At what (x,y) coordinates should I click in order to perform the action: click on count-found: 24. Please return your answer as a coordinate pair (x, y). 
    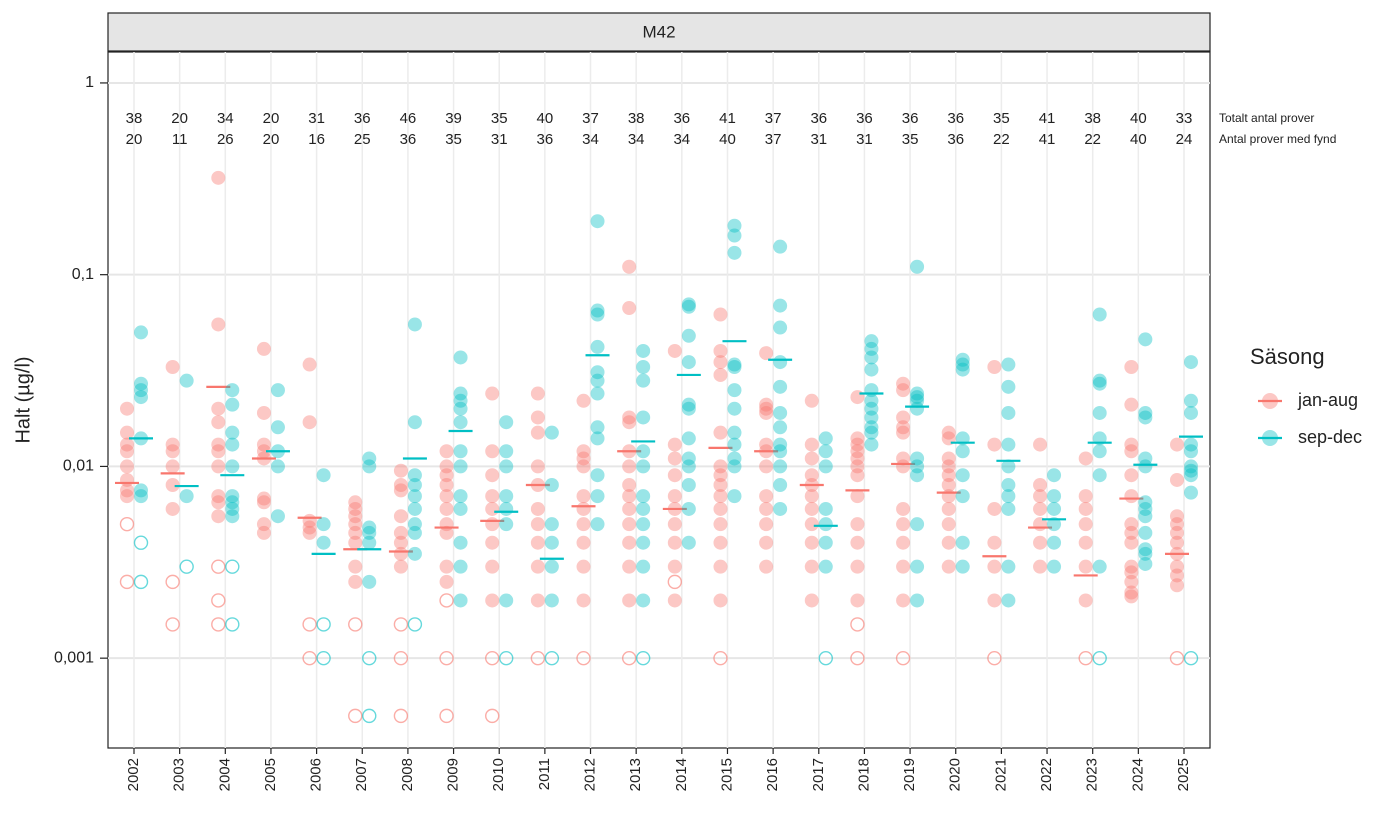
    Looking at the image, I should click on (1184, 139).